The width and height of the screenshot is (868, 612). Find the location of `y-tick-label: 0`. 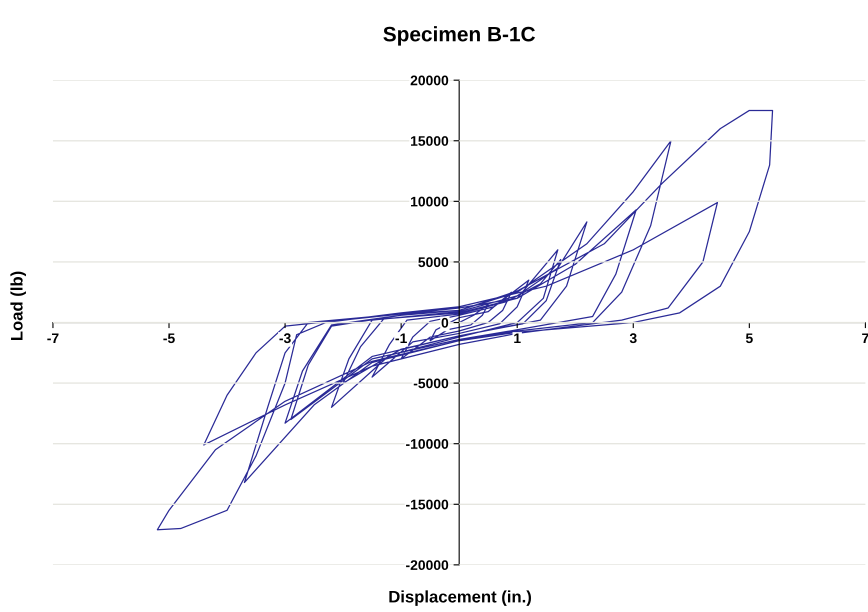

y-tick-label: 0 is located at coordinates (445, 323).